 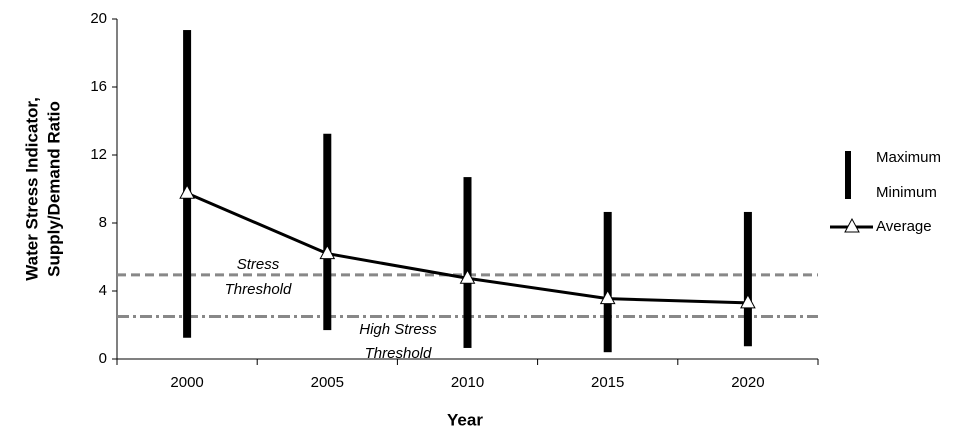 What do you see at coordinates (98, 18) in the screenshot?
I see `y-tick-label: 20` at bounding box center [98, 18].